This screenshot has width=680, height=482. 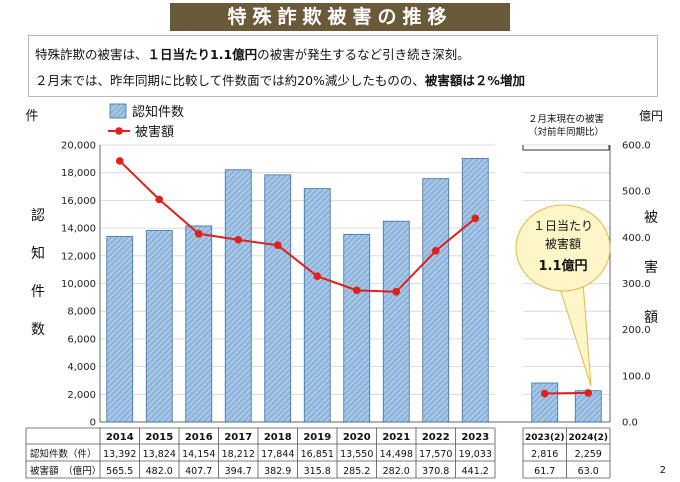 I want to click on bar-2022, so click(x=436, y=300).